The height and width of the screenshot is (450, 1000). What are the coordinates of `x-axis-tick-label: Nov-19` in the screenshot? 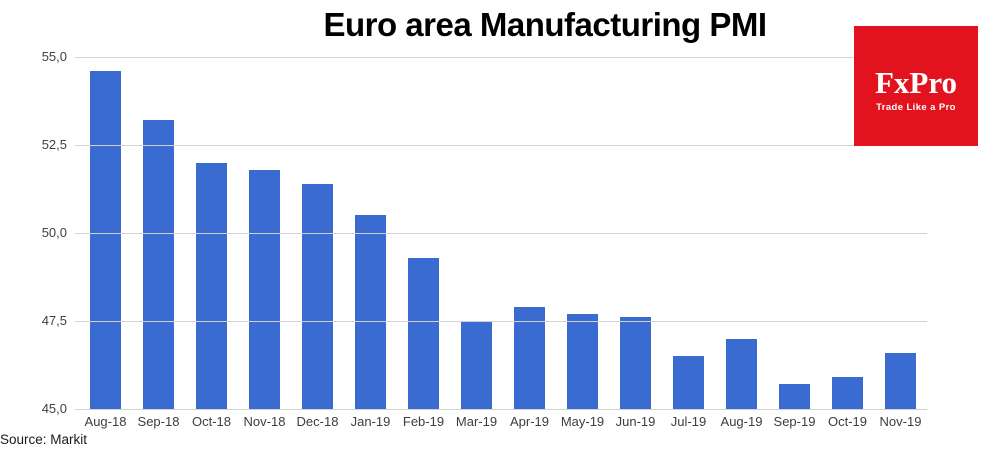 It's located at (900, 421).